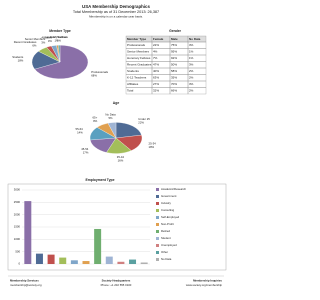 The height and width of the screenshot is (300, 320). What do you see at coordinates (204, 285) in the screenshot?
I see `footer-text: www.society.org/membership` at bounding box center [204, 285].